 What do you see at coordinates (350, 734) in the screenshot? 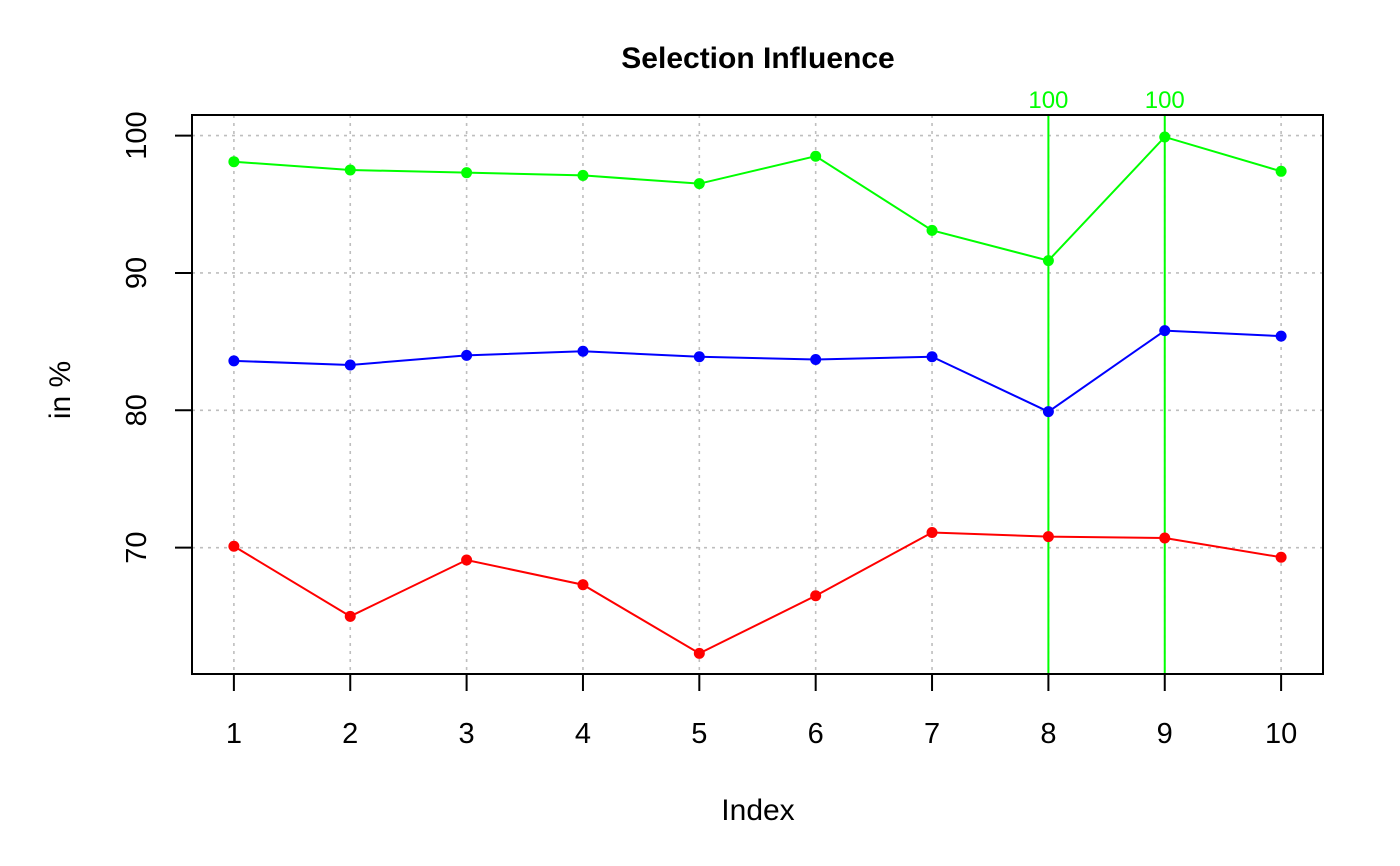
I see `x-tick-label: 2` at bounding box center [350, 734].